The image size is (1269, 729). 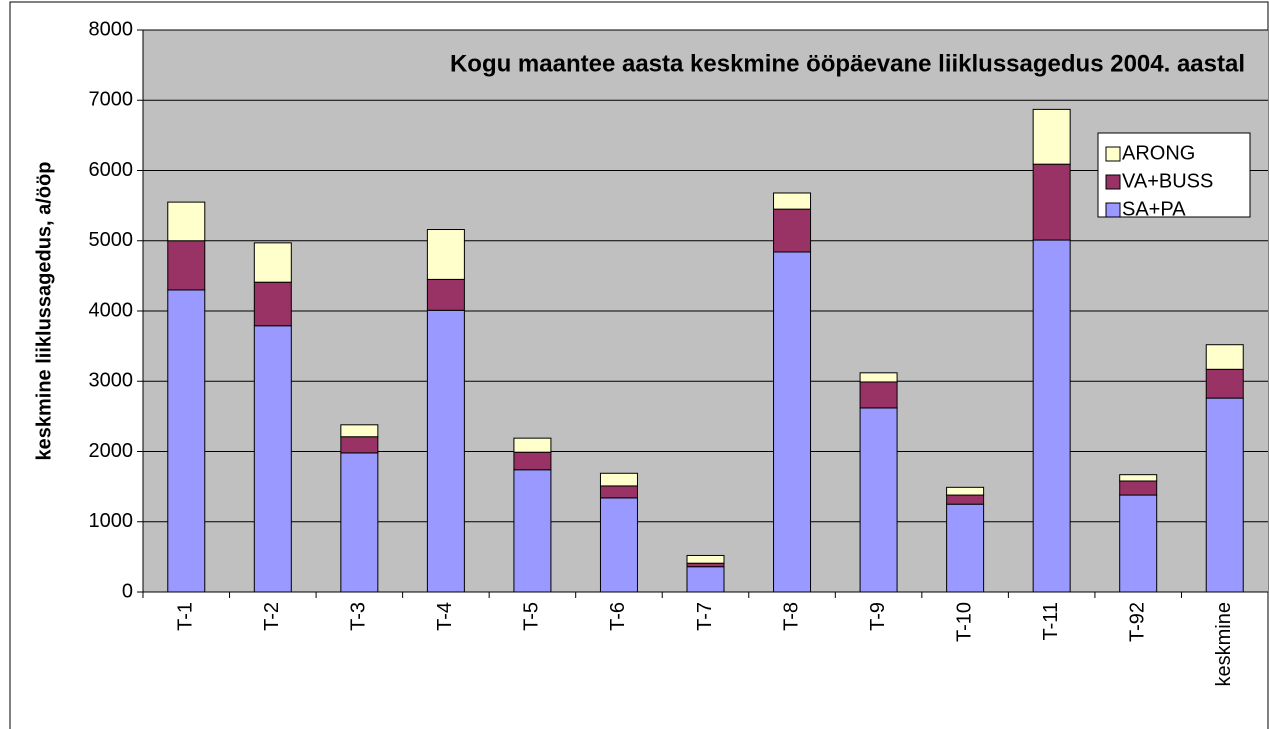 I want to click on y-axis-label: keskmine liiklussagedus, a/ööp, so click(x=44, y=310).